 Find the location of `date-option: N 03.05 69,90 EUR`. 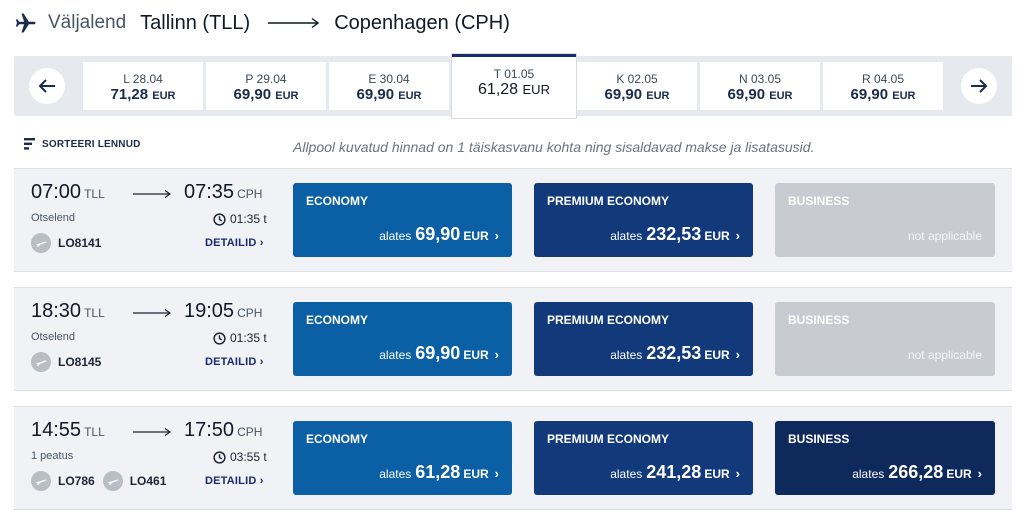

date-option: N 03.05 69,90 EUR is located at coordinates (760, 86).